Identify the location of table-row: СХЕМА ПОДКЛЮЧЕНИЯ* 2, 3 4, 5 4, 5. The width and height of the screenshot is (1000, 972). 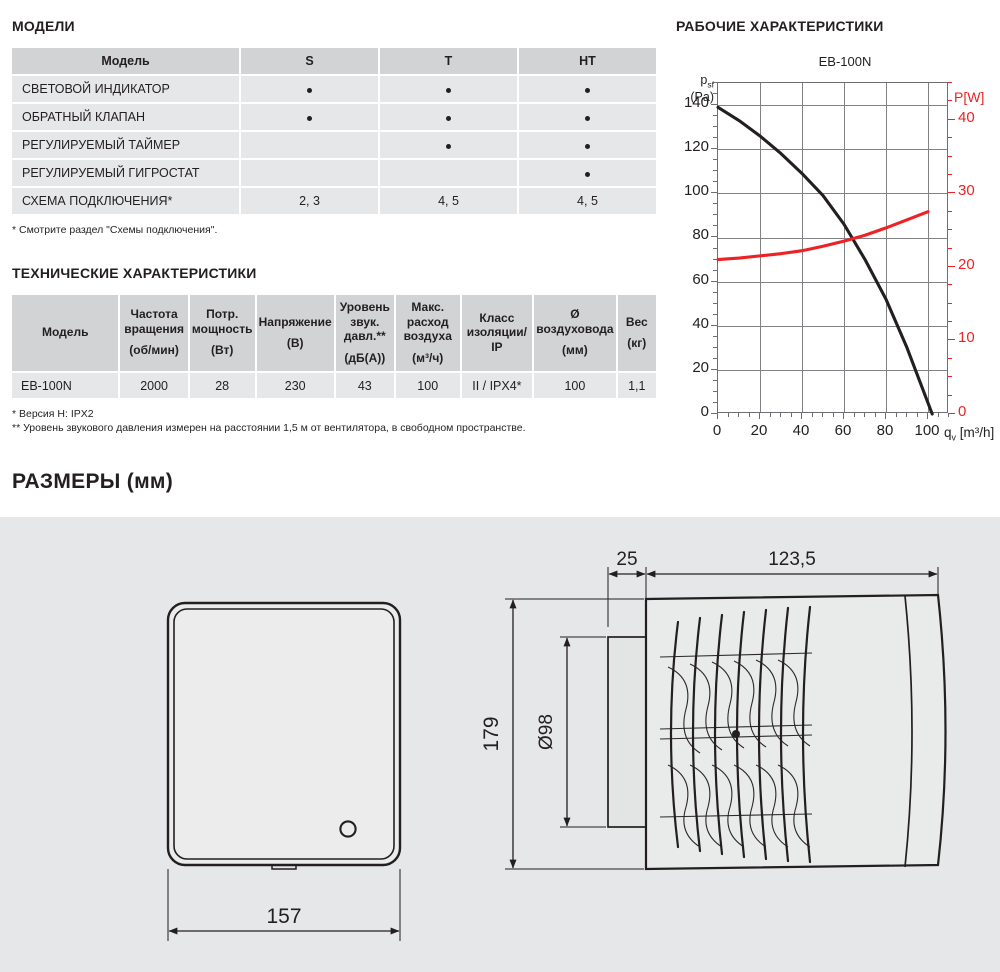
(334, 201).